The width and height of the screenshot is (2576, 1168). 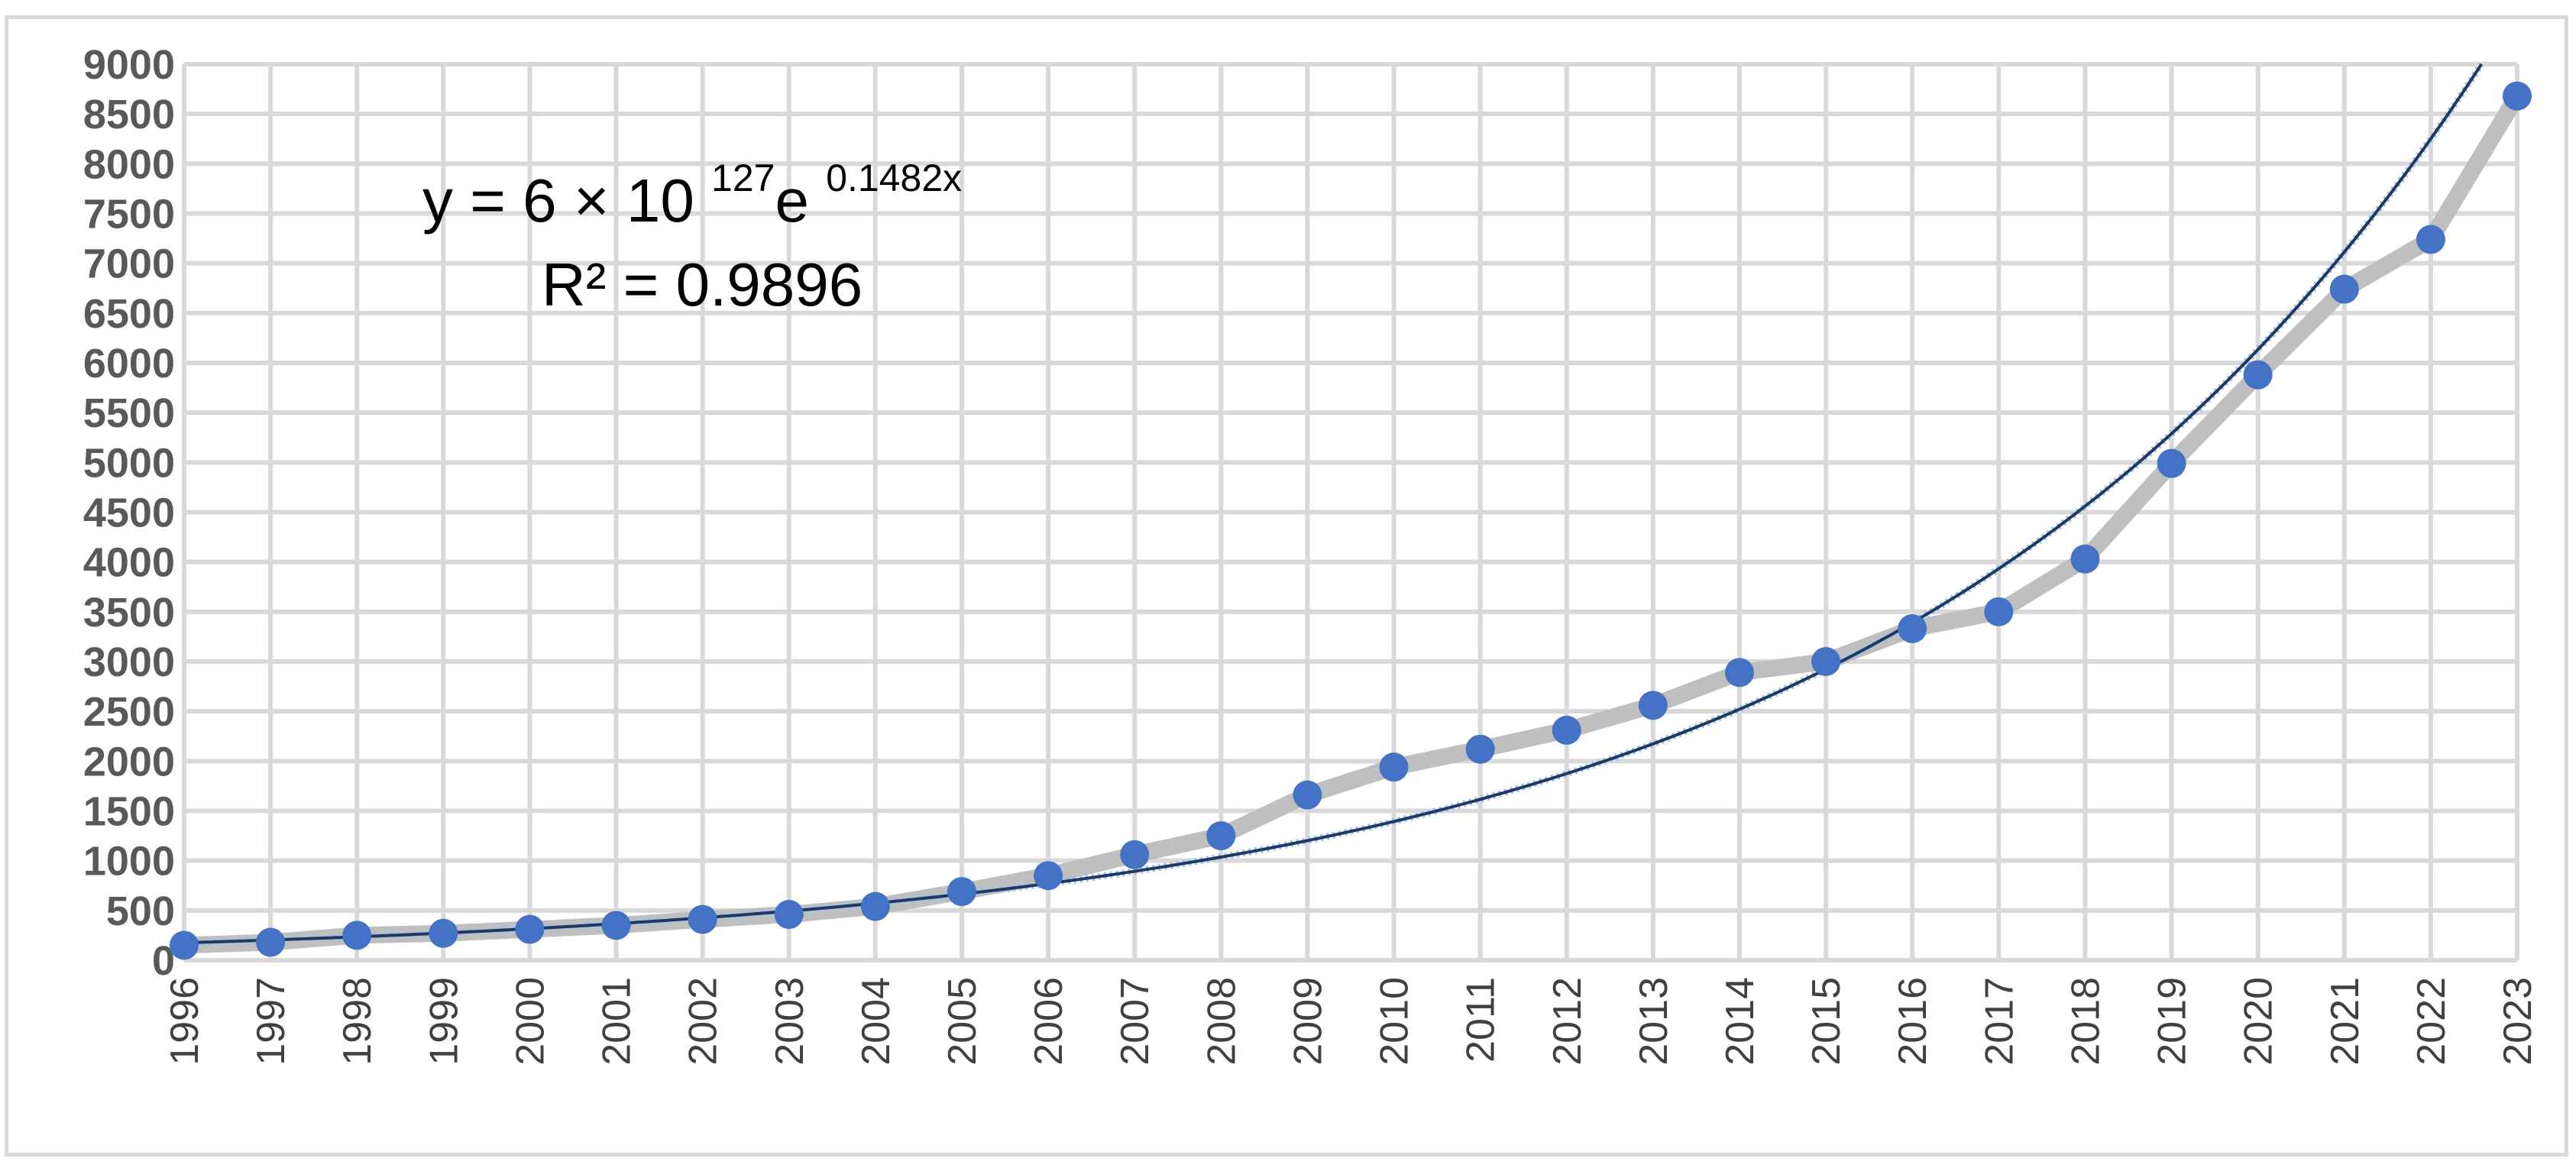 What do you see at coordinates (2172, 1022) in the screenshot?
I see `x-tick-label: 2019` at bounding box center [2172, 1022].